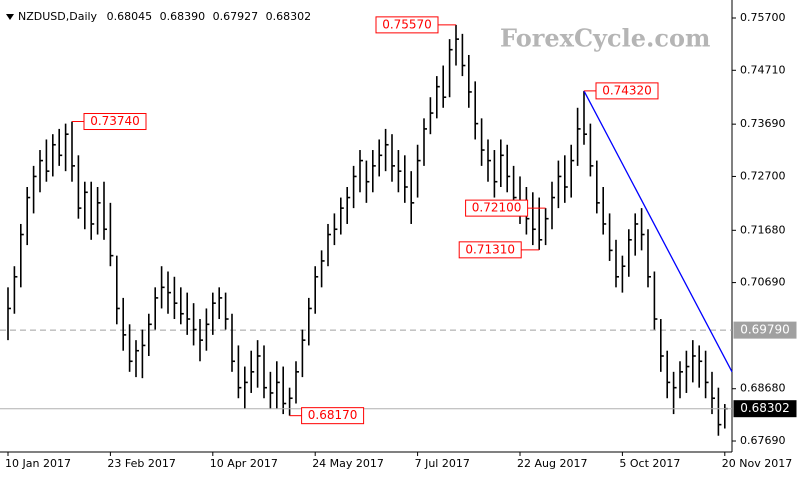 The image size is (800, 480). What do you see at coordinates (130, 16) in the screenshot?
I see `header-value: 0.68045` at bounding box center [130, 16].